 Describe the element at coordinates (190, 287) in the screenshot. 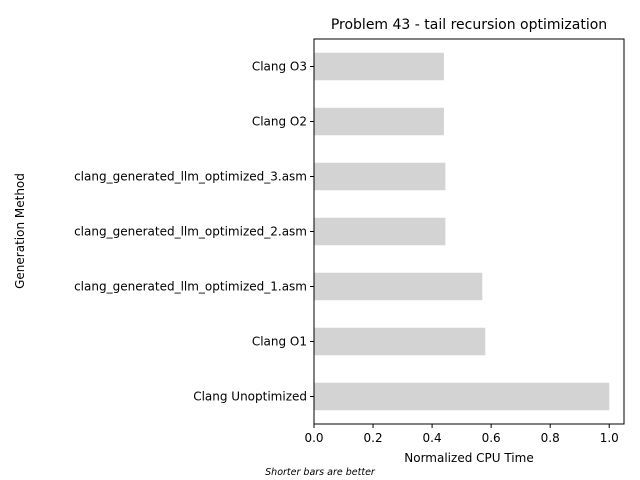

I see `y-tick-label: clang_generated_llm_optimized_1.asm` at that location.